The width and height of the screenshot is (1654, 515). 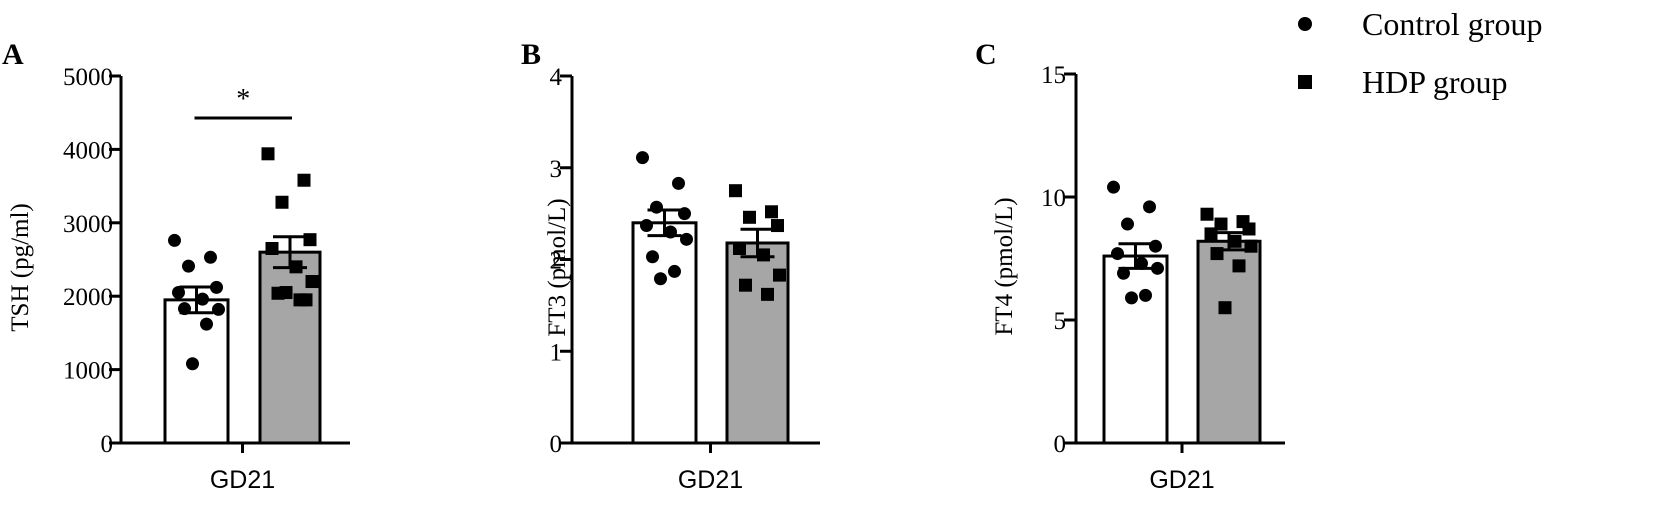 I want to click on y-tick-label: 15, so click(x=1053, y=75).